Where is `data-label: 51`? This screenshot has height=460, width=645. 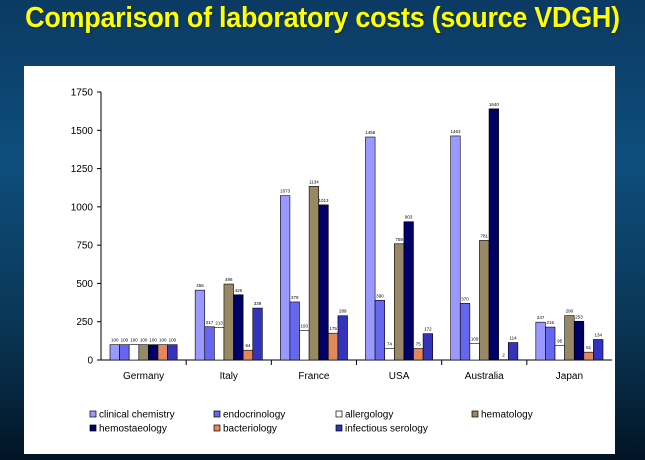
data-label: 51 is located at coordinates (589, 347).